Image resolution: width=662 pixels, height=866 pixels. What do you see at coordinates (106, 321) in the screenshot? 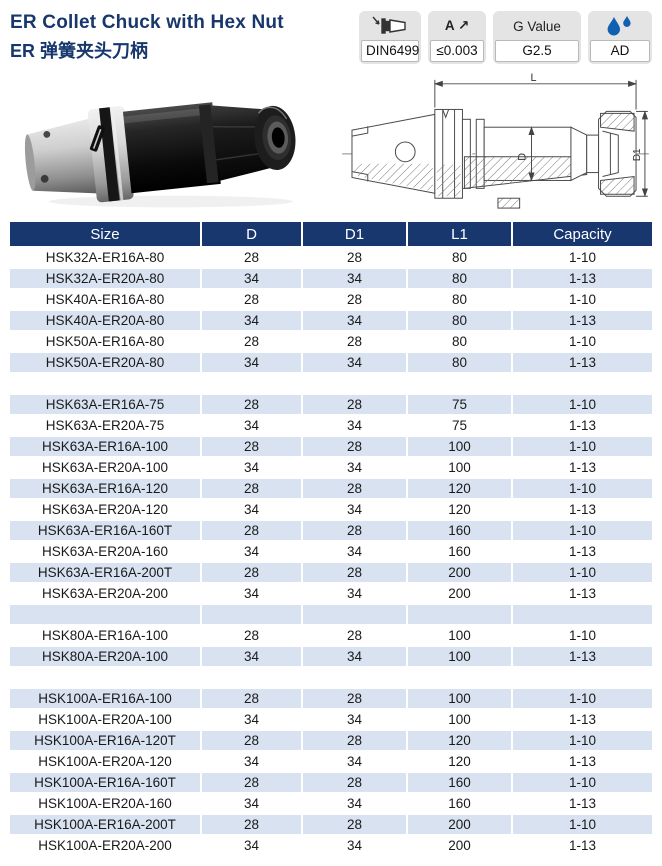
I see `cell-size: HSK40A-ER20A-80` at bounding box center [106, 321].